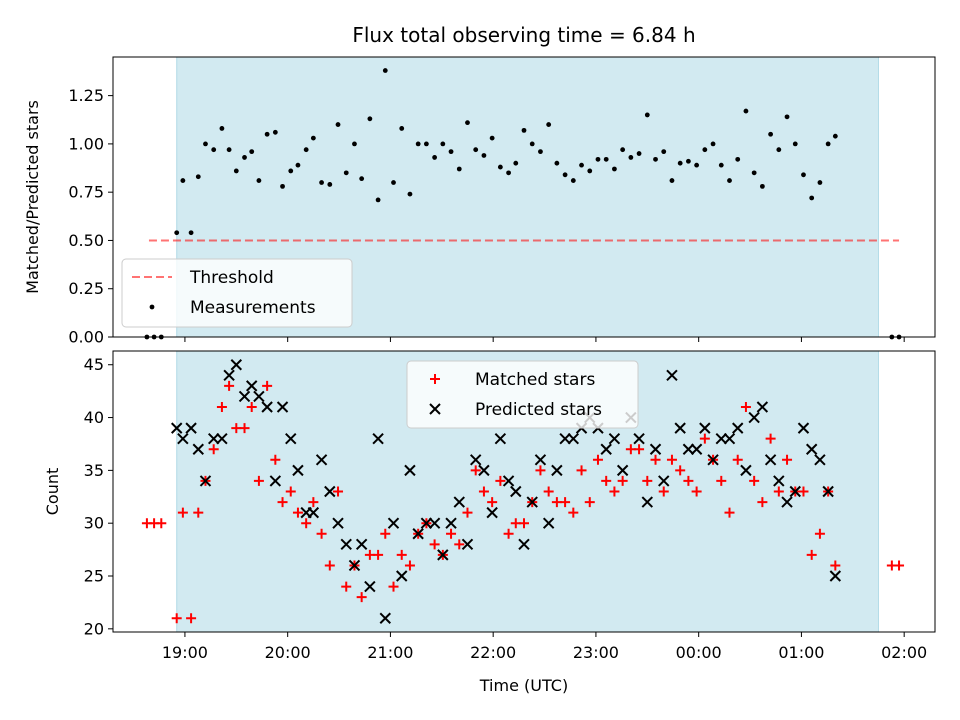  I want to click on legend-label: Measurements, so click(253, 308).